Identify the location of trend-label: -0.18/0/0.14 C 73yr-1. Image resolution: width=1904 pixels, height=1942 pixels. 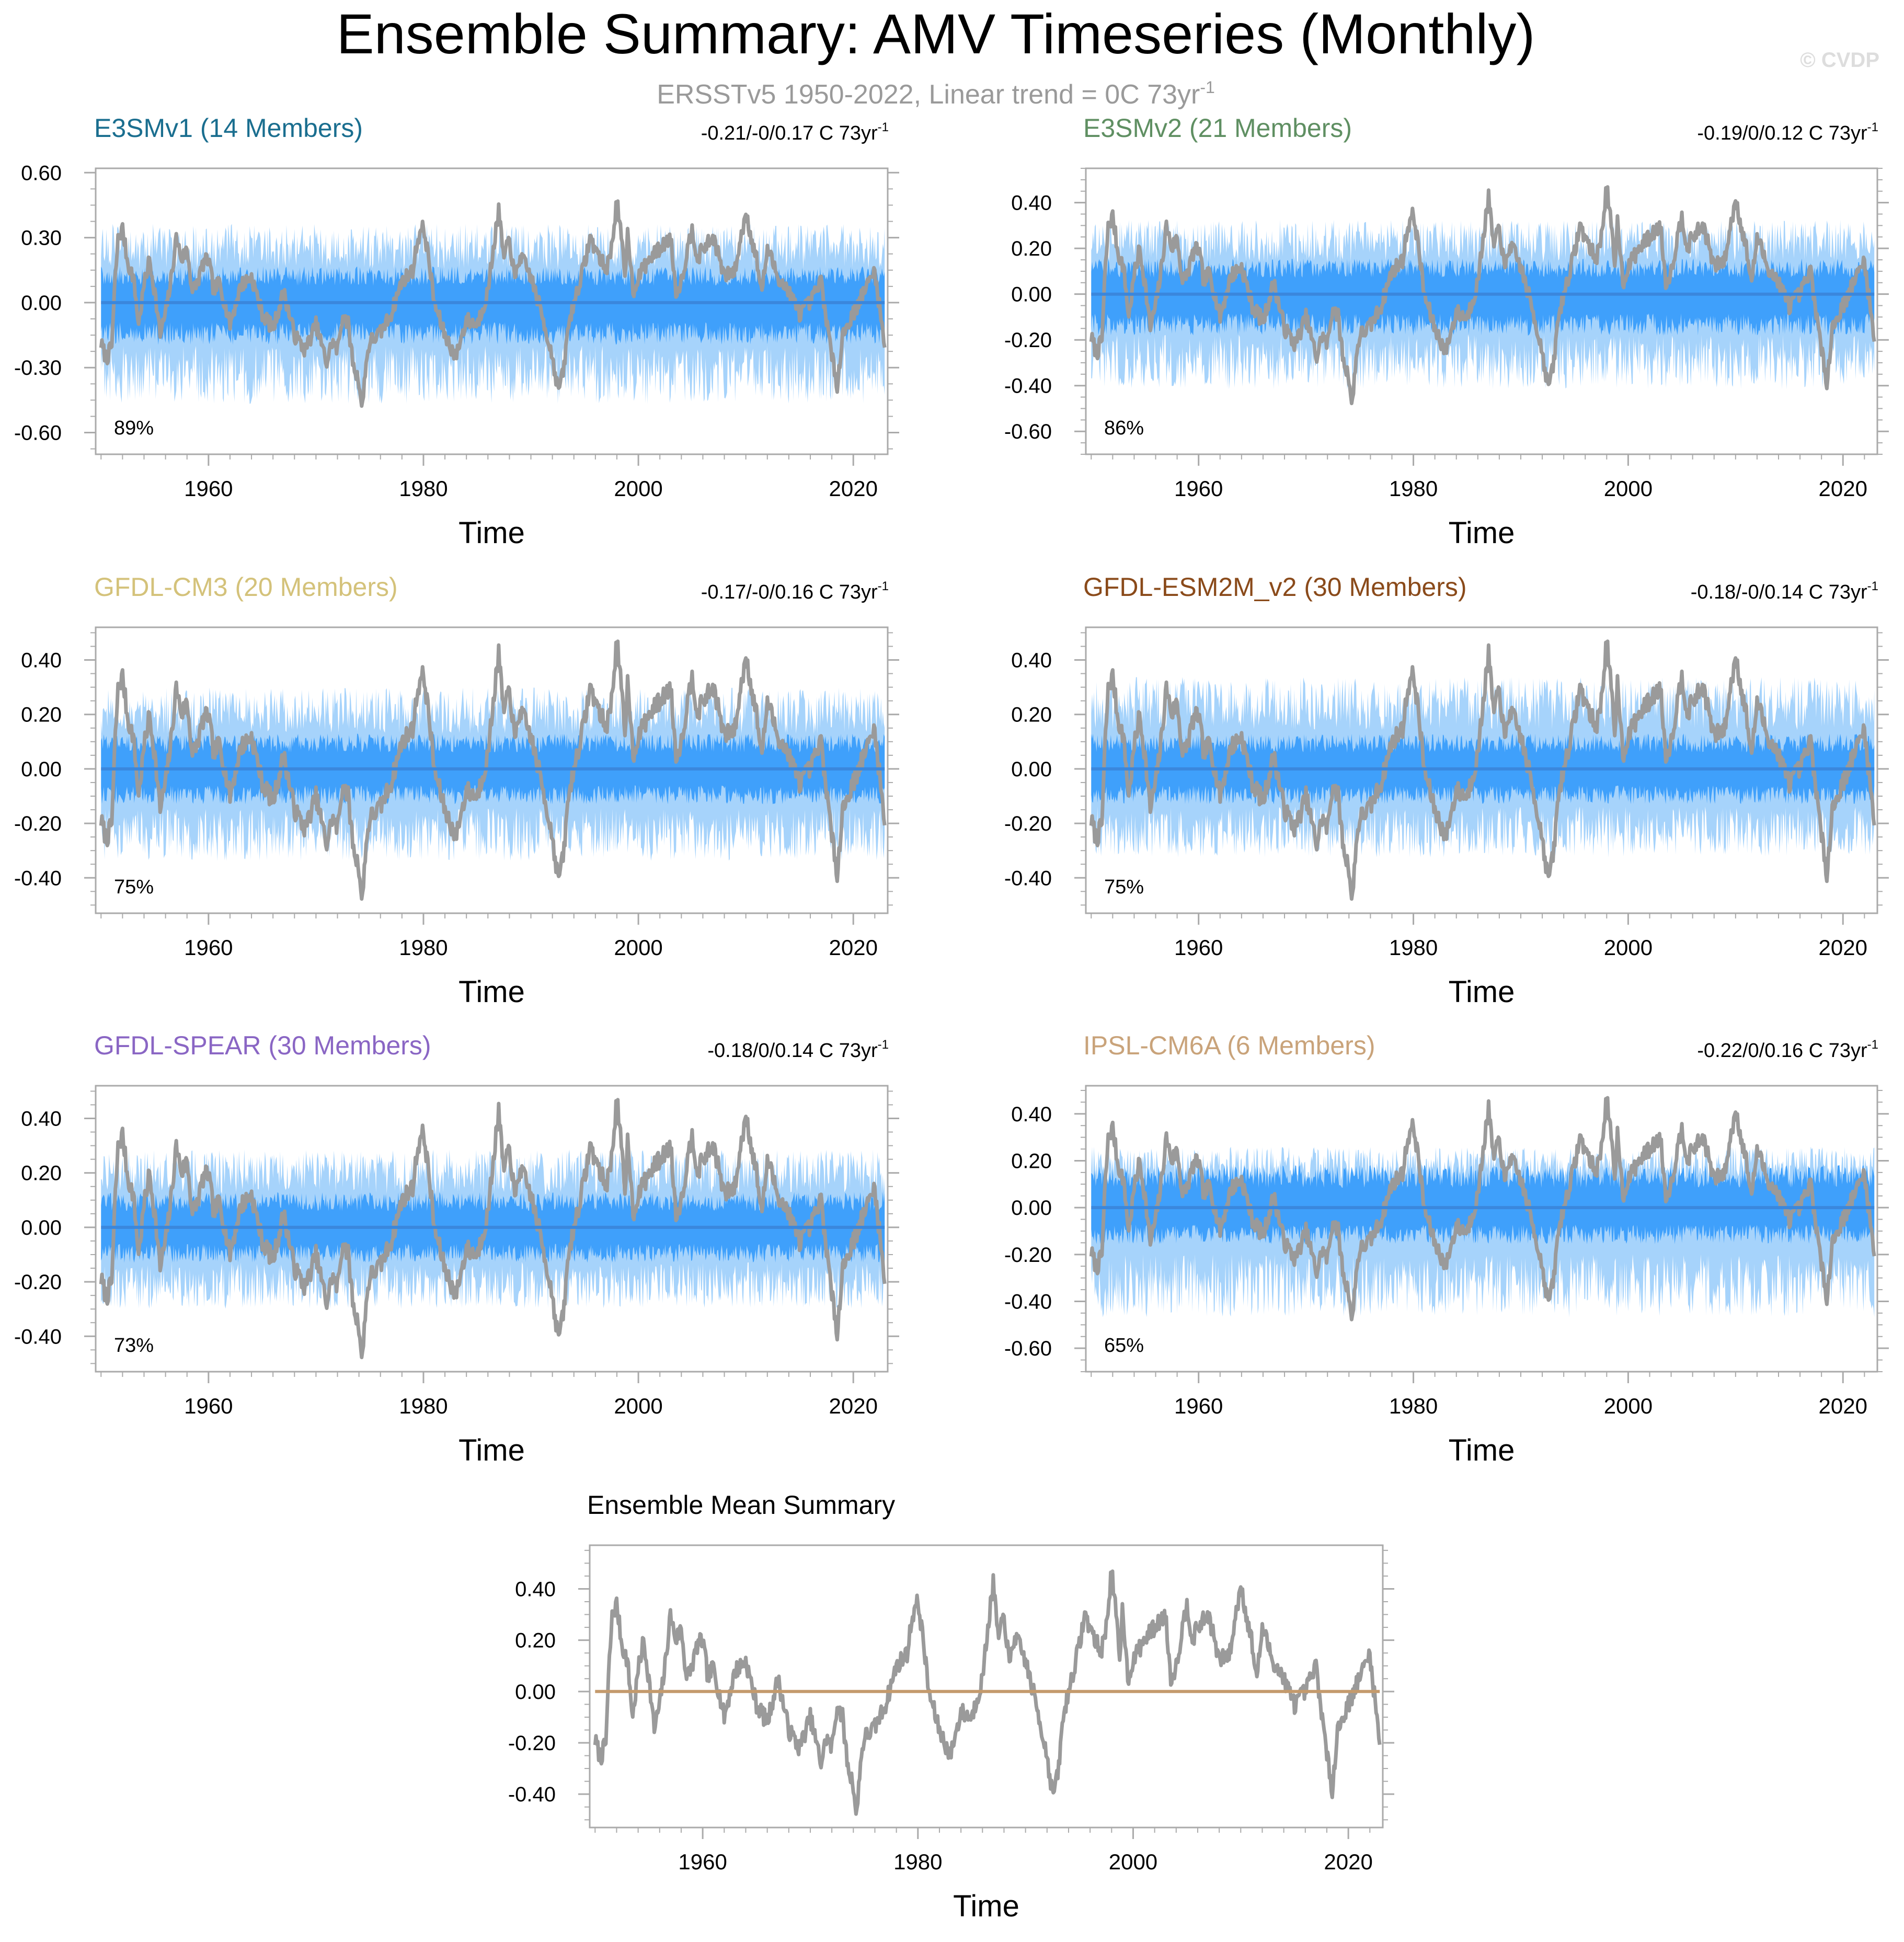
(798, 1050).